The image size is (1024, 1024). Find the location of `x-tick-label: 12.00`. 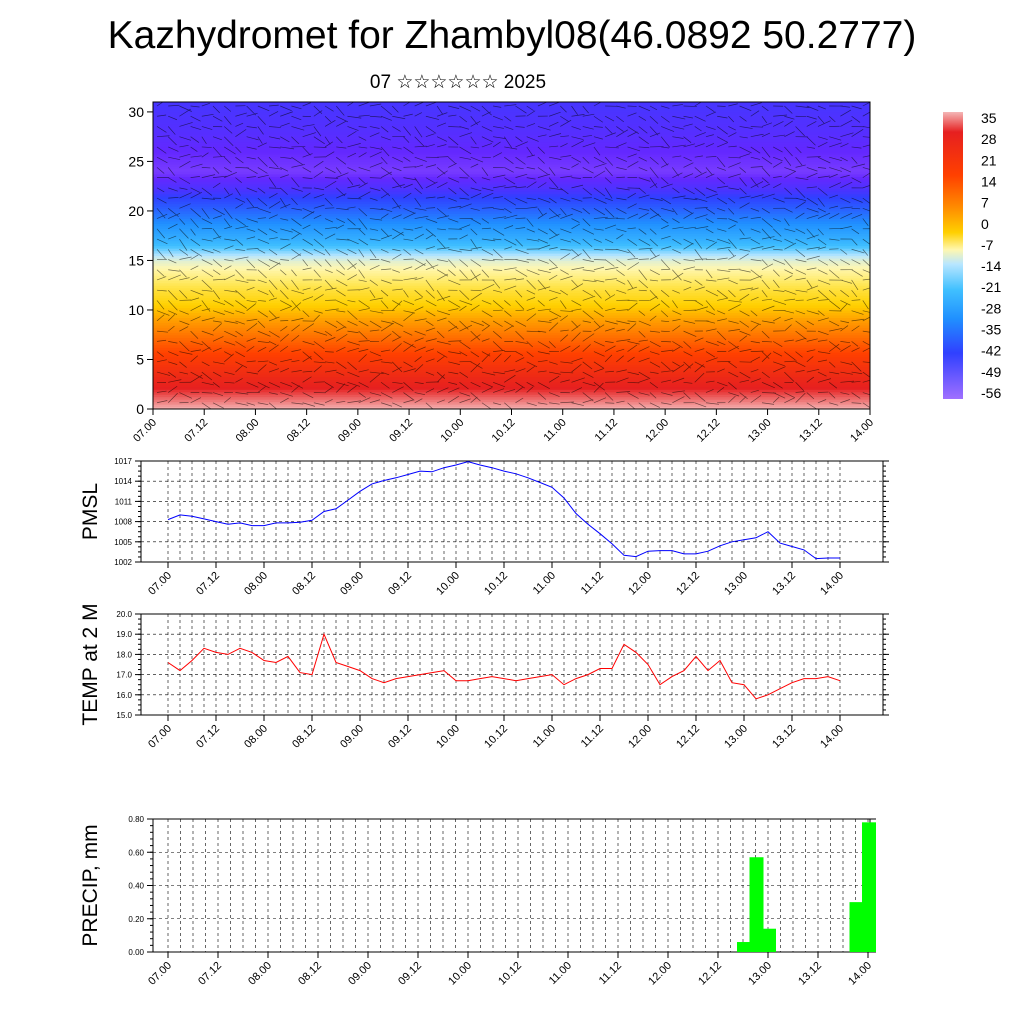

x-tick-label: 12.00 is located at coordinates (657, 431).